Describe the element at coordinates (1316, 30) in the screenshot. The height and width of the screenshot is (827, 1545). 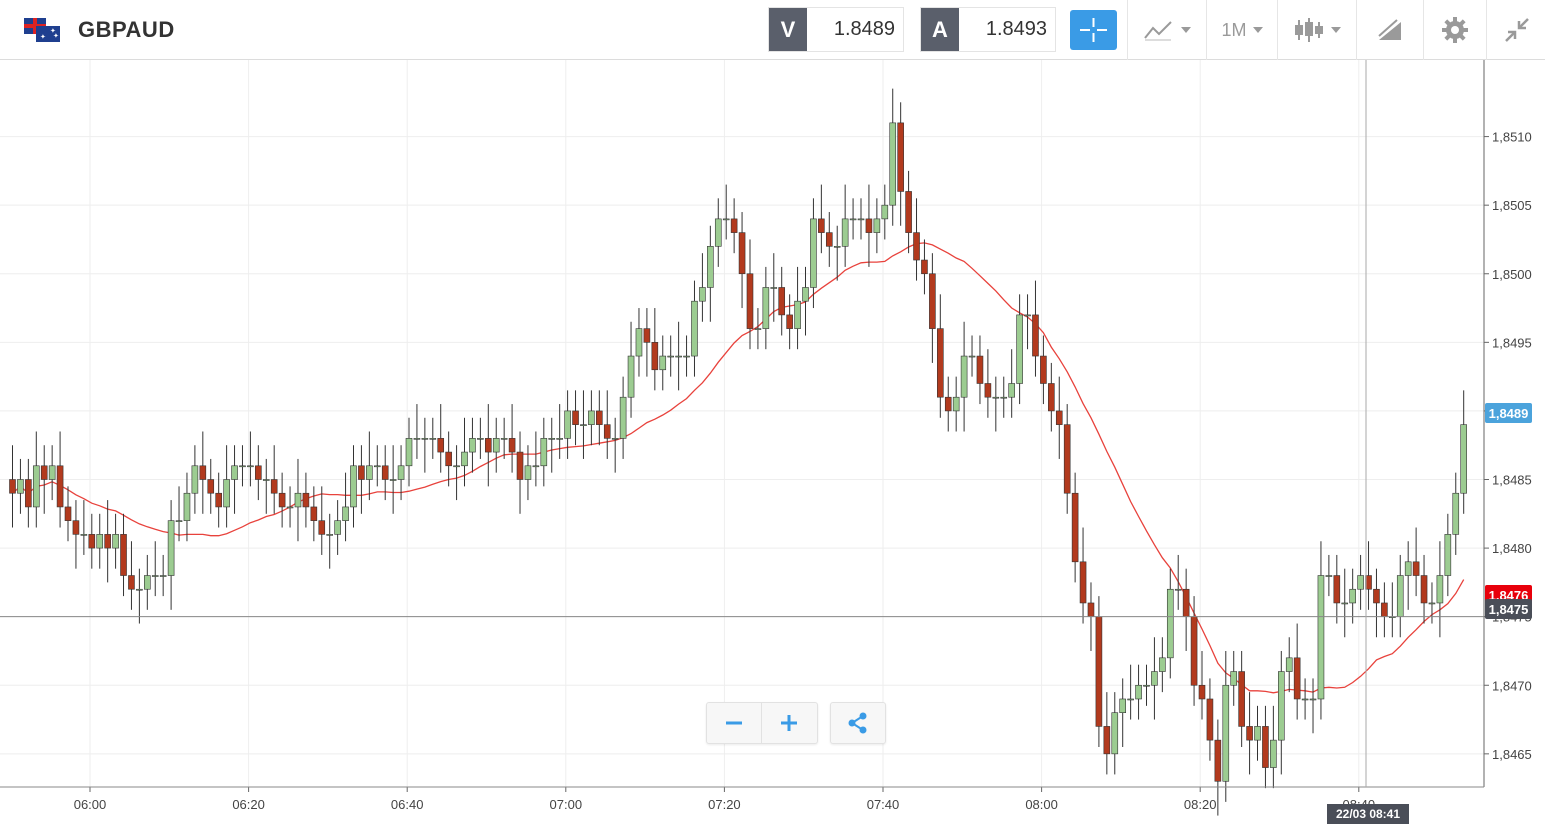
I see `candle-style-dropdown` at that location.